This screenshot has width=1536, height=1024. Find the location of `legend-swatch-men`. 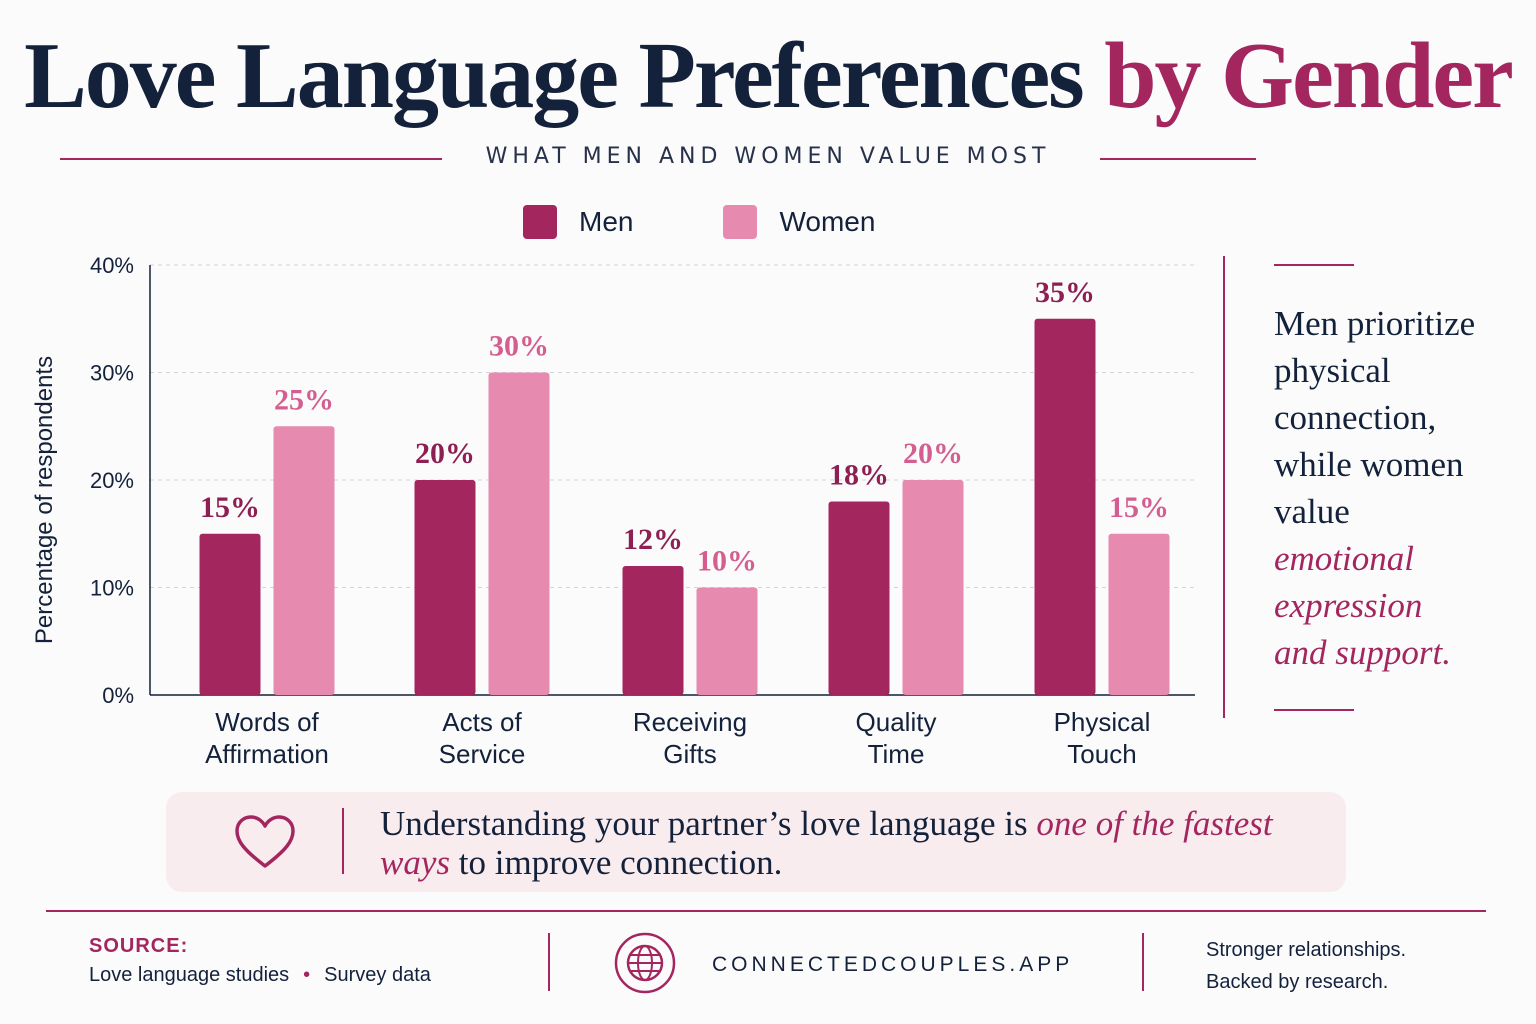

legend-swatch-men is located at coordinates (540, 222).